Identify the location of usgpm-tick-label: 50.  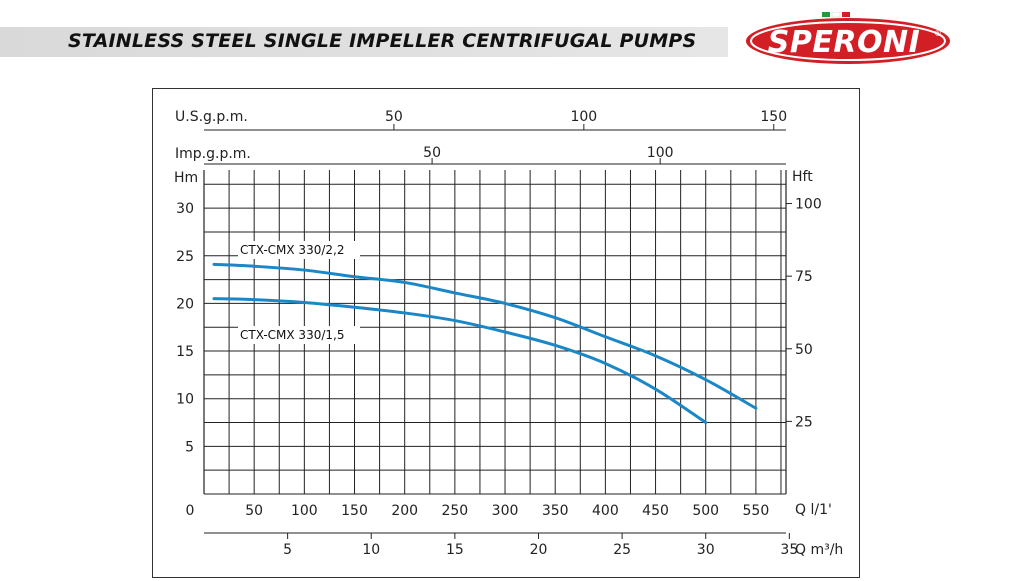
(394, 117).